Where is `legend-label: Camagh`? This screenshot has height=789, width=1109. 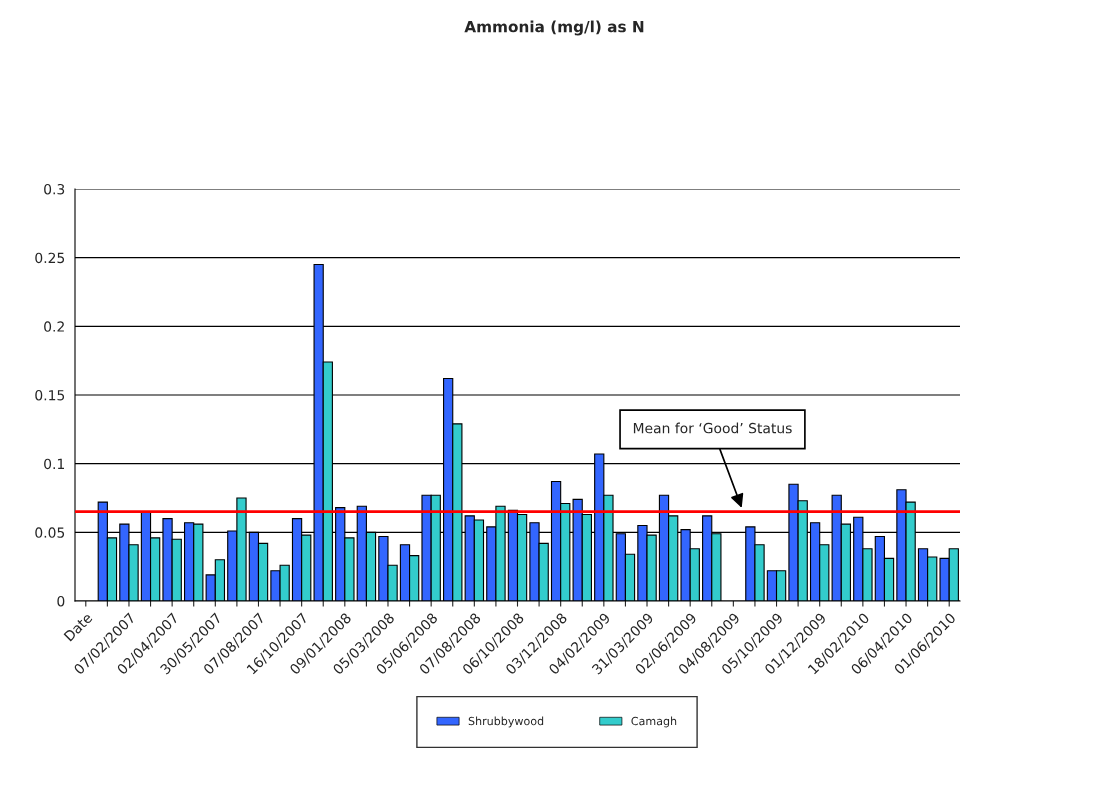 legend-label: Camagh is located at coordinates (654, 722).